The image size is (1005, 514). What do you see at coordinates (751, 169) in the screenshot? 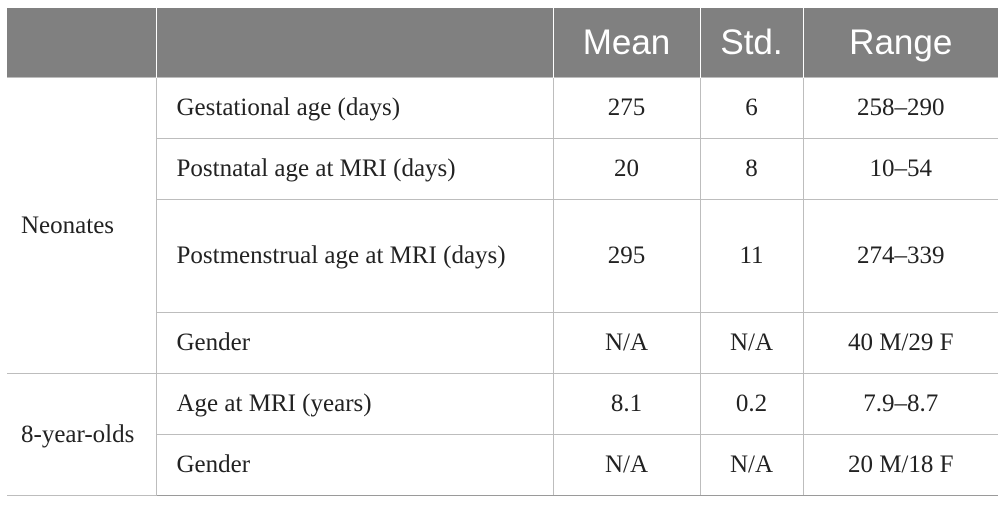
I see `cell-std: 8` at bounding box center [751, 169].